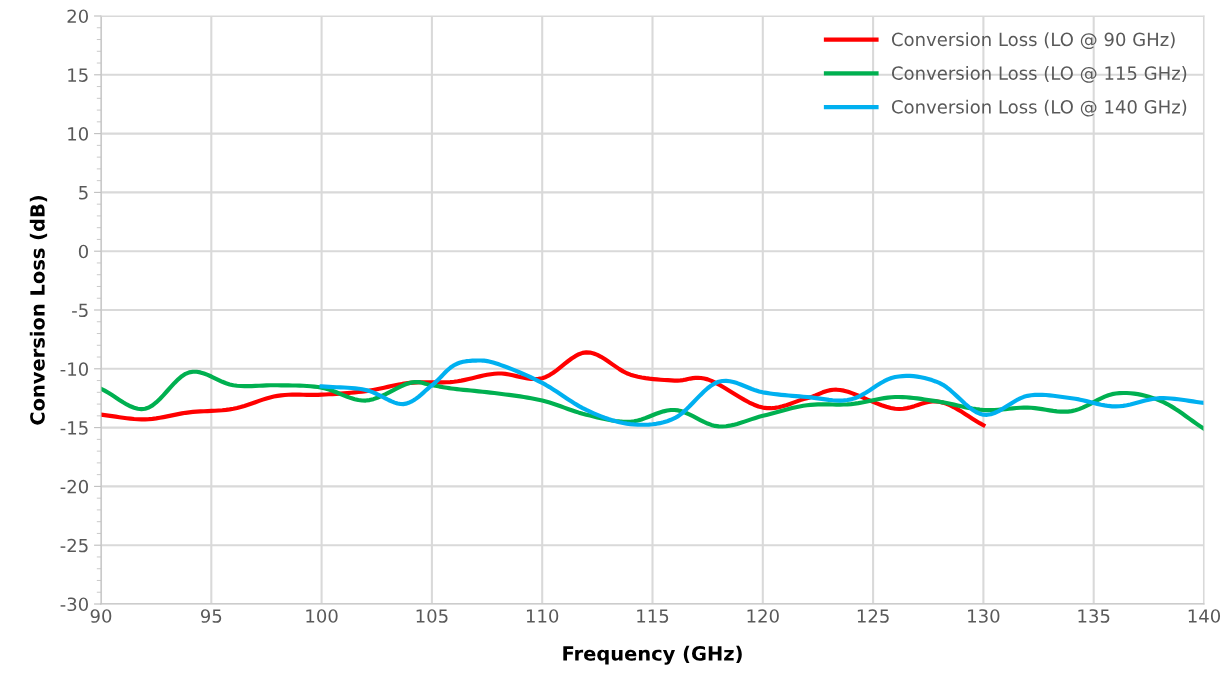 The height and width of the screenshot is (691, 1230). What do you see at coordinates (77, 16) in the screenshot?
I see `y-tick-label: 20` at bounding box center [77, 16].